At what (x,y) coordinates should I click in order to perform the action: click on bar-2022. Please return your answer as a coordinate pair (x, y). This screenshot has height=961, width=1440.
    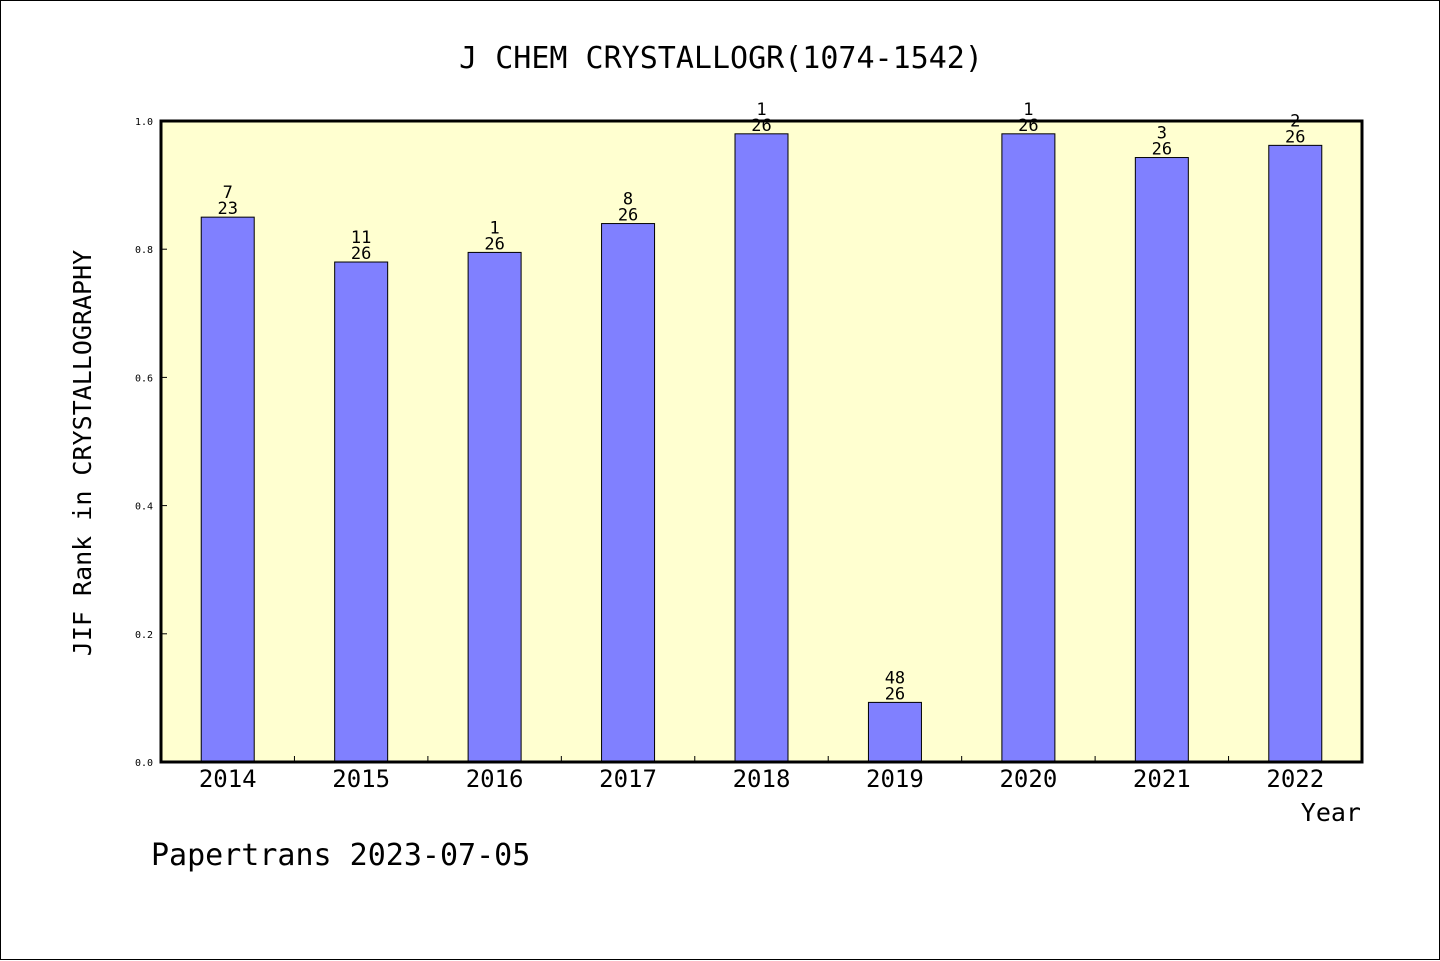
    Looking at the image, I should click on (1295, 453).